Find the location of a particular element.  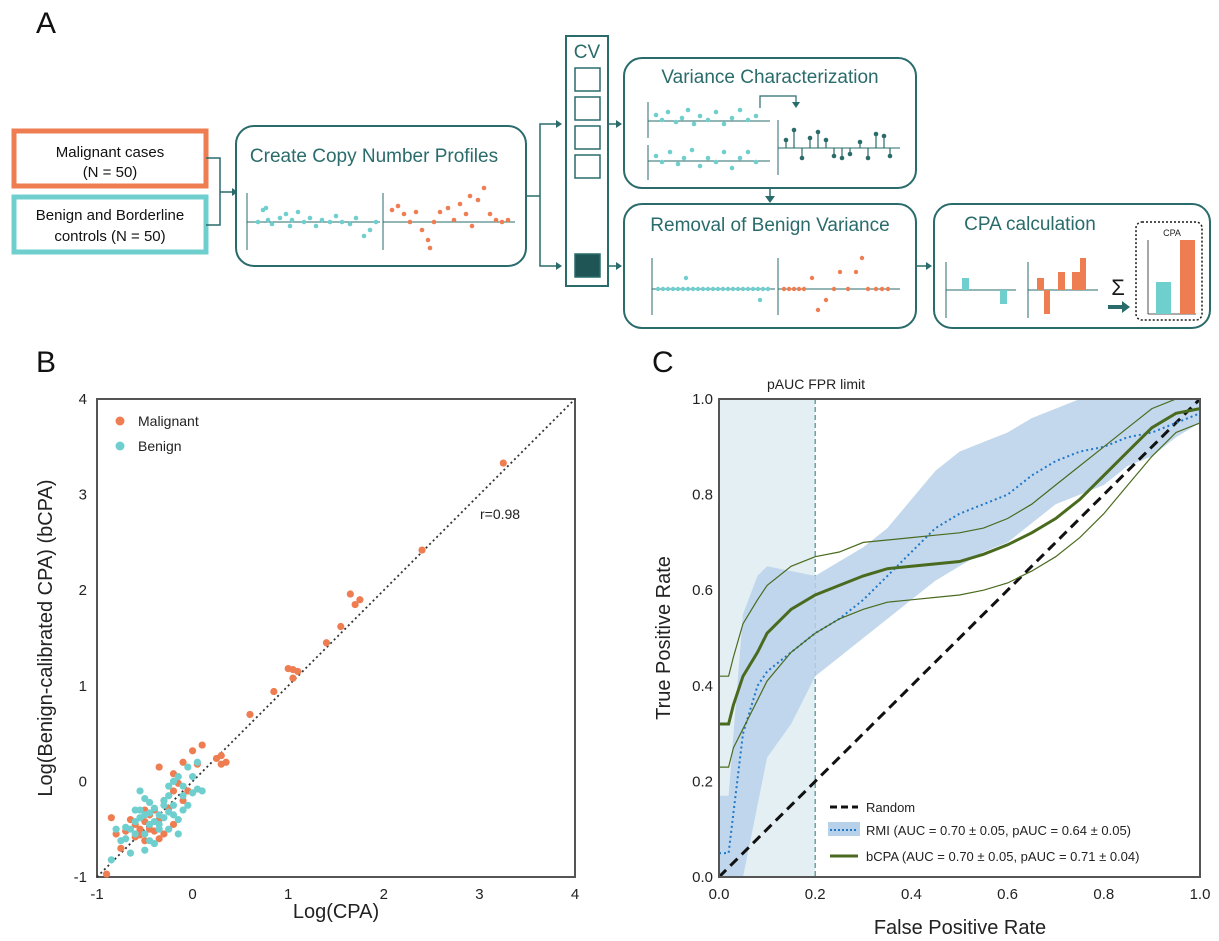

cpa-result-label: CPA is located at coordinates (1172, 233).